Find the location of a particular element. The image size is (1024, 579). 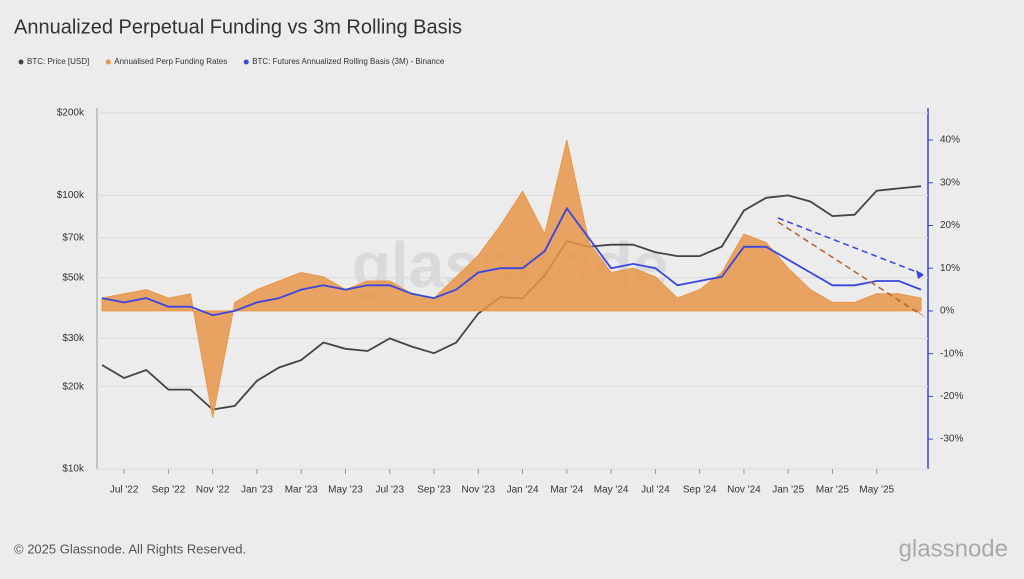

y-tick-label: $100k is located at coordinates (71, 195).